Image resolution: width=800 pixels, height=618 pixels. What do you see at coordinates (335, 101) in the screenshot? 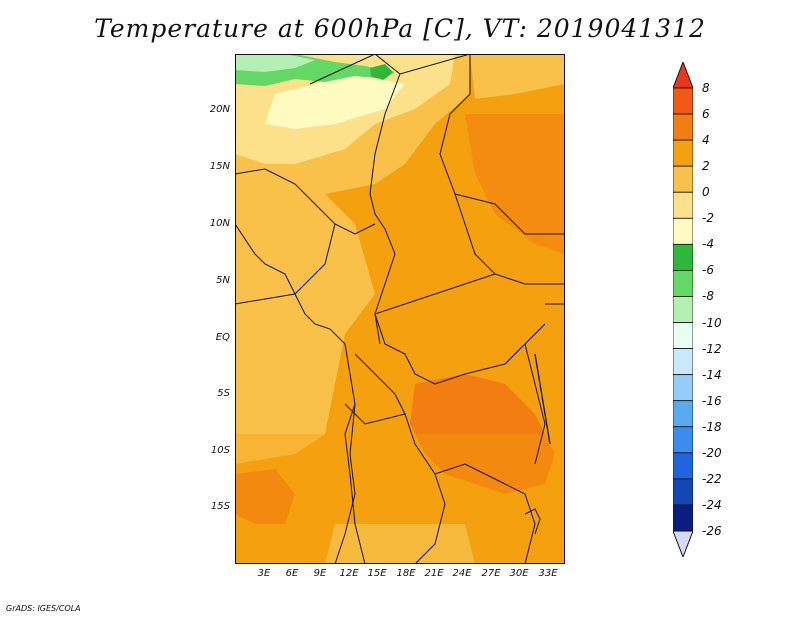
I see `cool-zone-sahara` at bounding box center [335, 101].